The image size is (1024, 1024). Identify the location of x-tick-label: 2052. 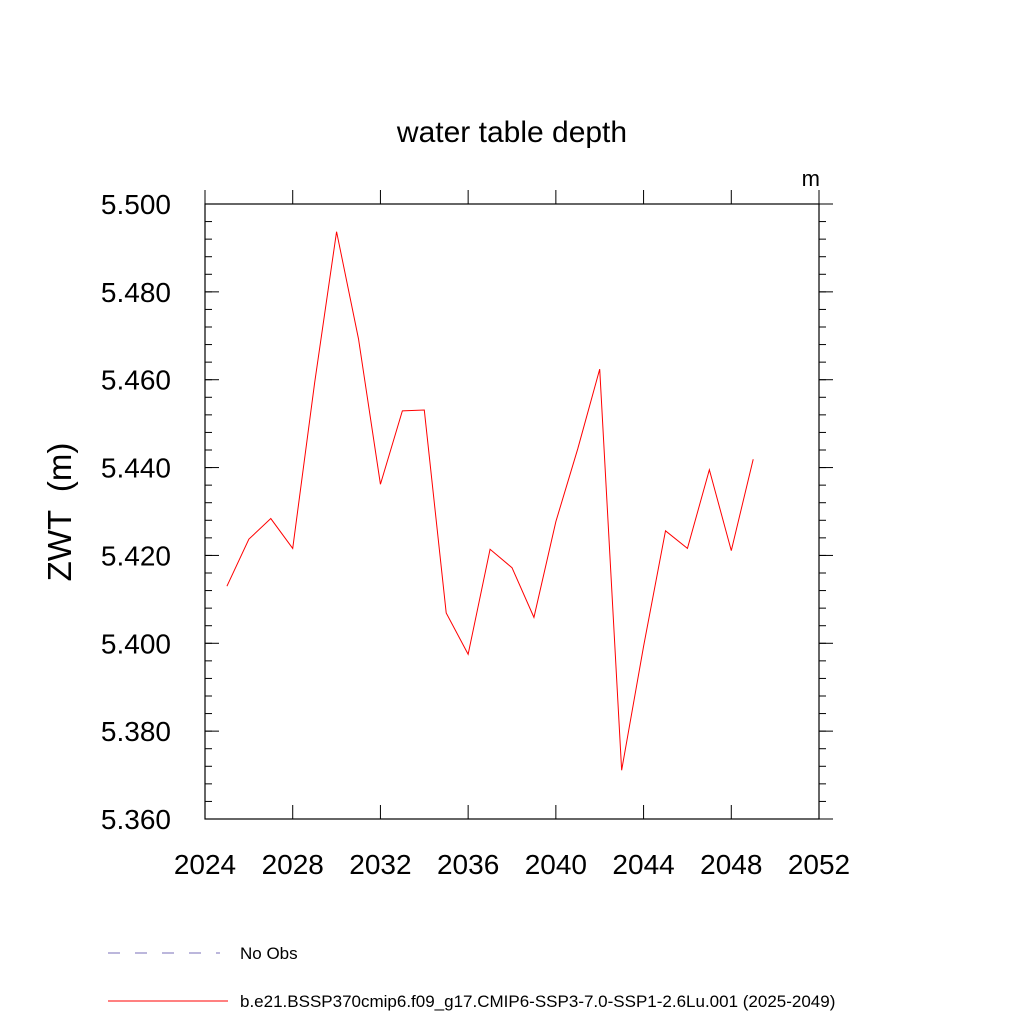
(819, 864).